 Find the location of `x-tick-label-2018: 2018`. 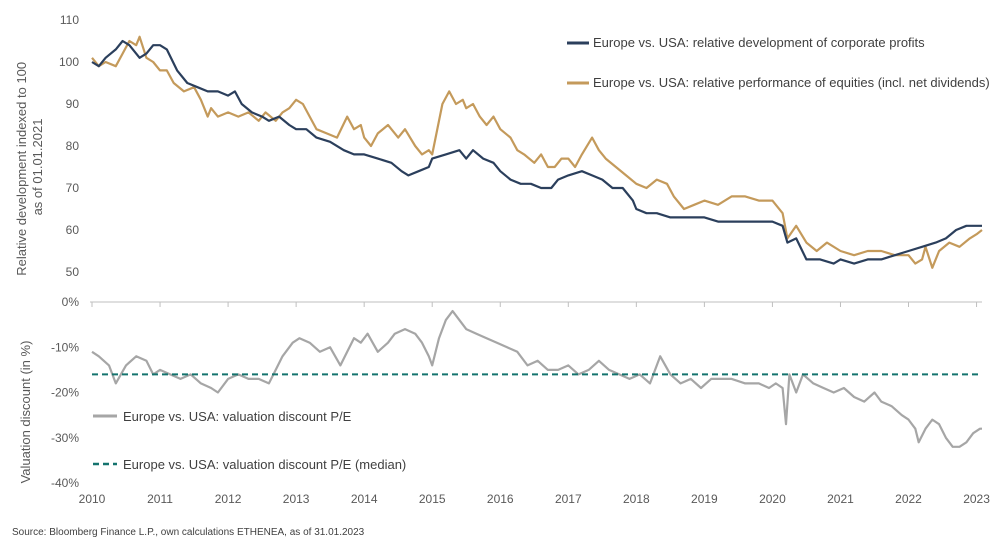

x-tick-label-2018: 2018 is located at coordinates (636, 499).